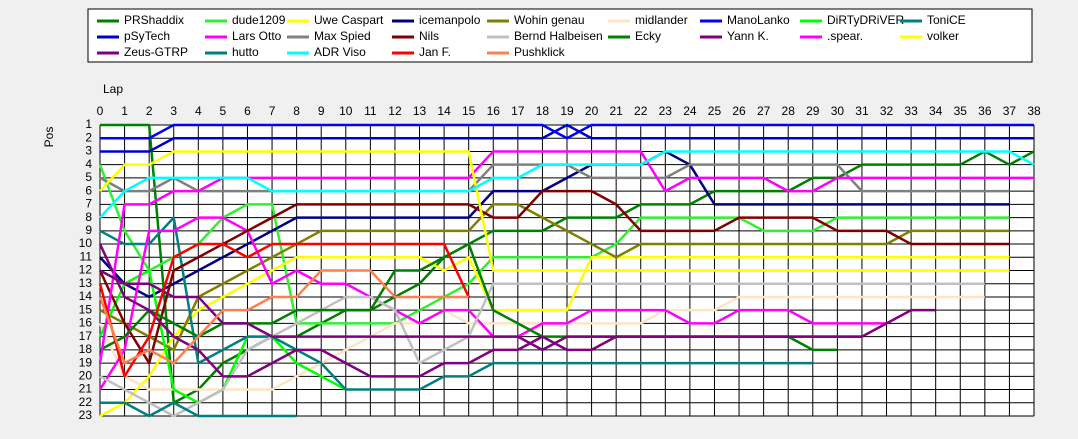  Describe the element at coordinates (86, 415) in the screenshot. I see `y-tick-label: 23` at that location.